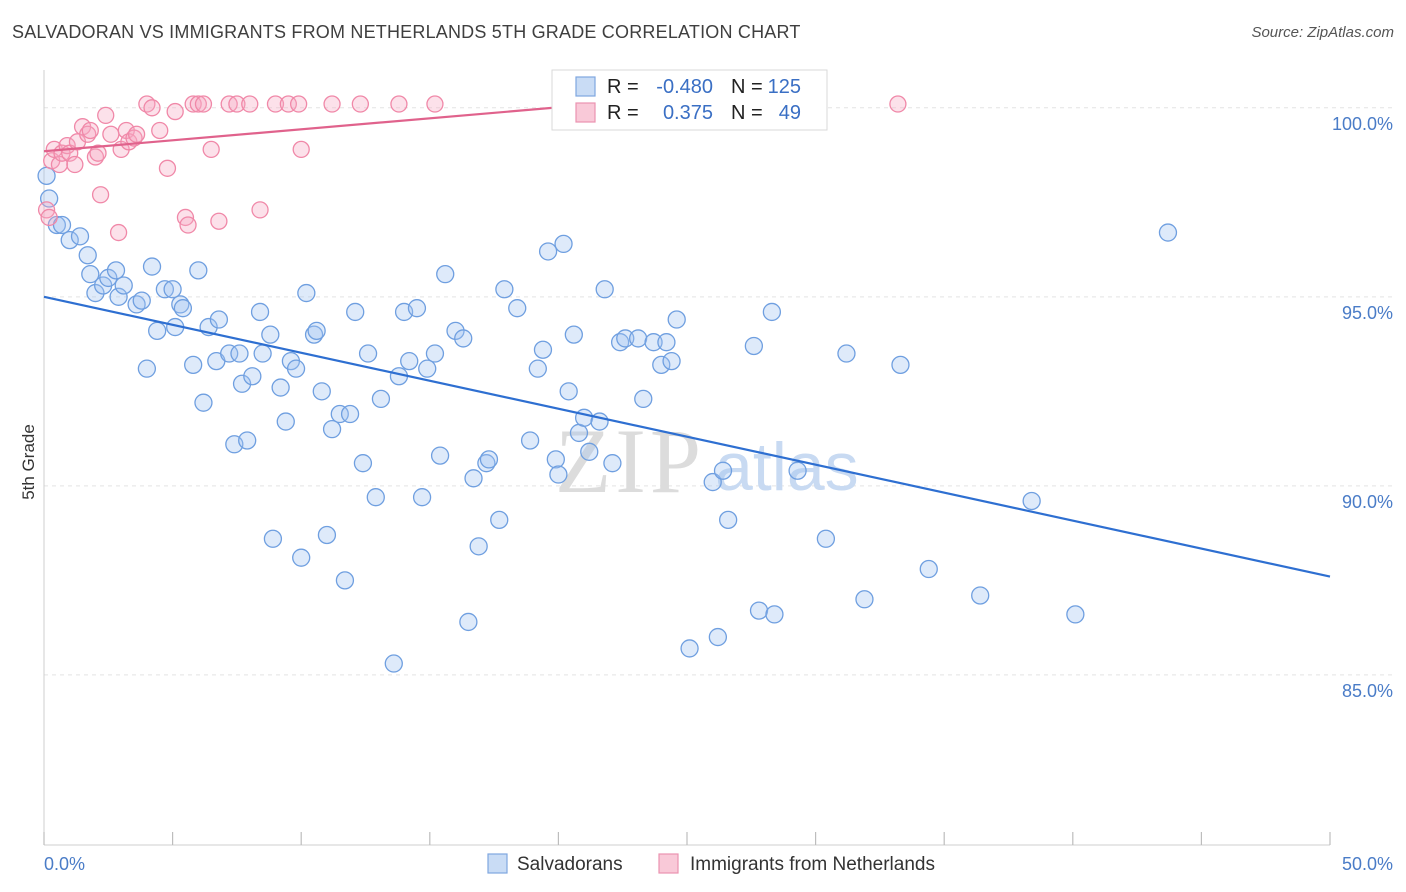 Image resolution: width=1406 pixels, height=892 pixels. What do you see at coordinates (570, 864) in the screenshot?
I see `series-legend-label-salvadorans: Salvadorans` at bounding box center [570, 864].